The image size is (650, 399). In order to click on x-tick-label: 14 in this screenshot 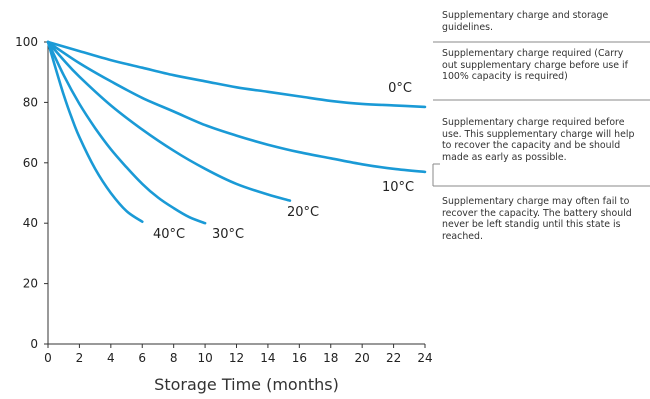, I will do `click(267, 358)`.